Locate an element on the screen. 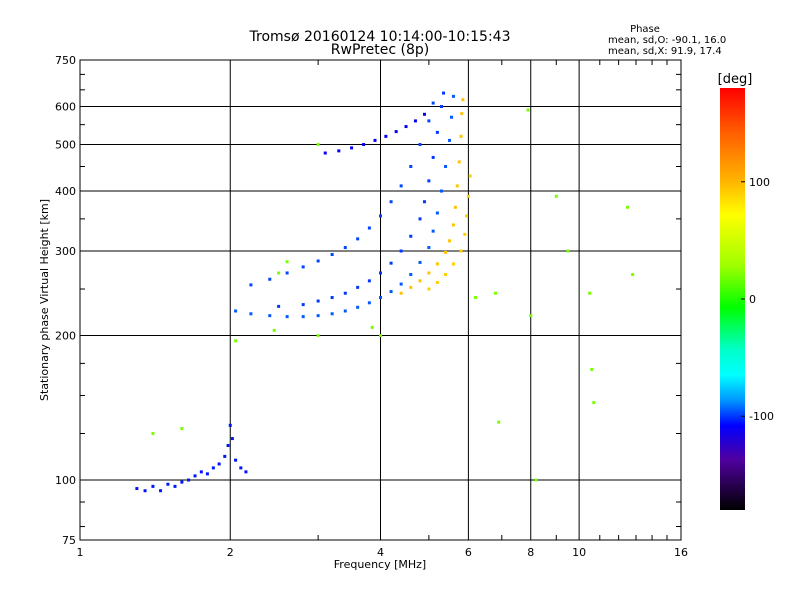  x-tick-label: 2 is located at coordinates (230, 552).